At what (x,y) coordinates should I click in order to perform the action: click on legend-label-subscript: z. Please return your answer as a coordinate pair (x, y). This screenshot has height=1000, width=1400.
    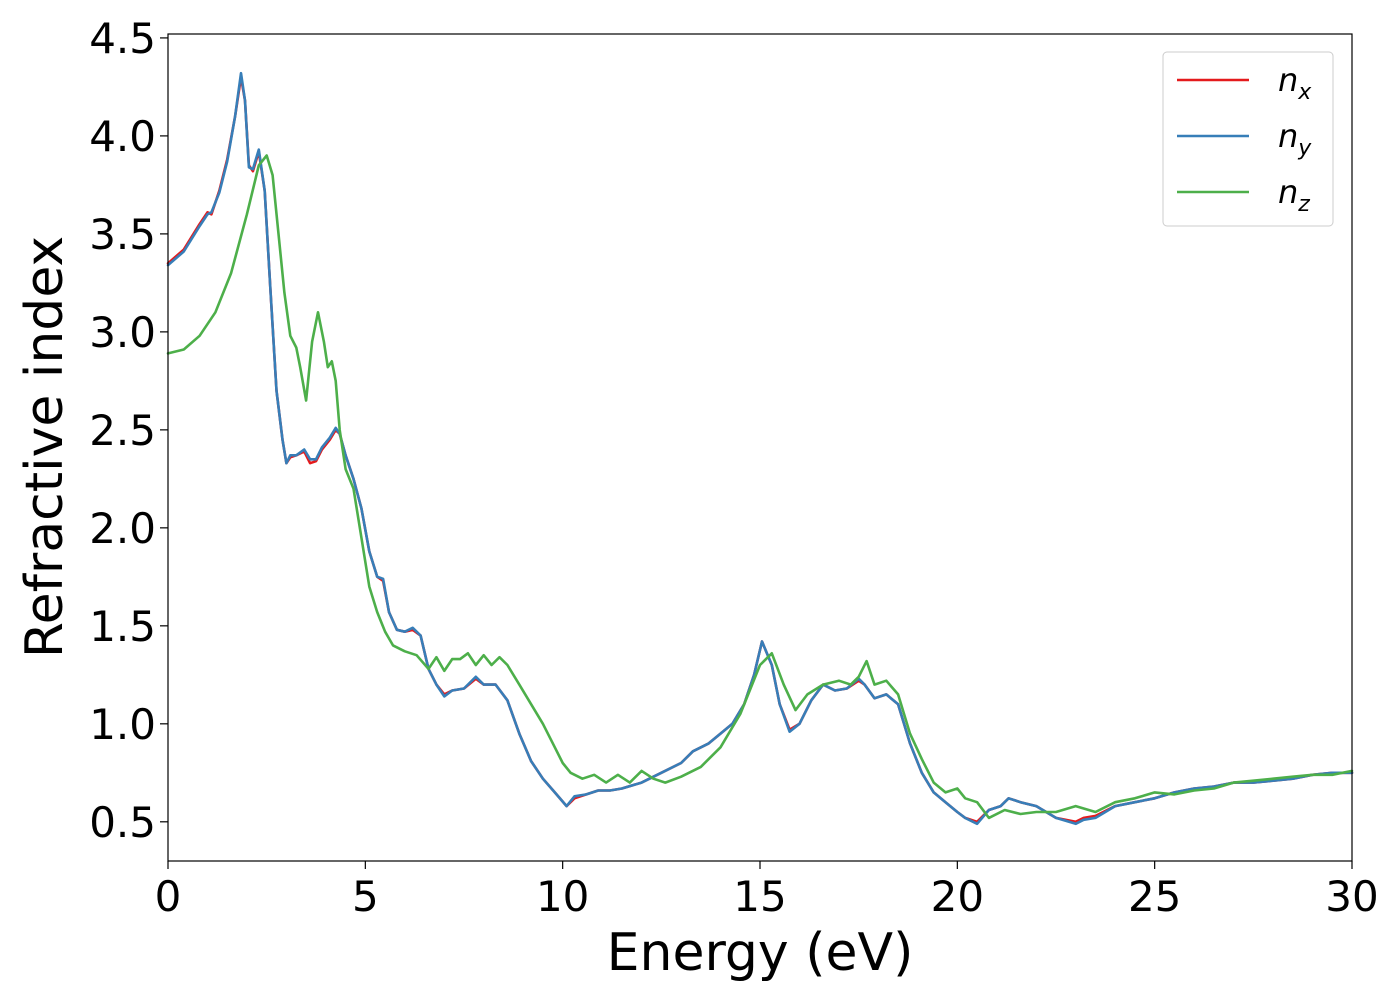
    Looking at the image, I should click on (1303, 204).